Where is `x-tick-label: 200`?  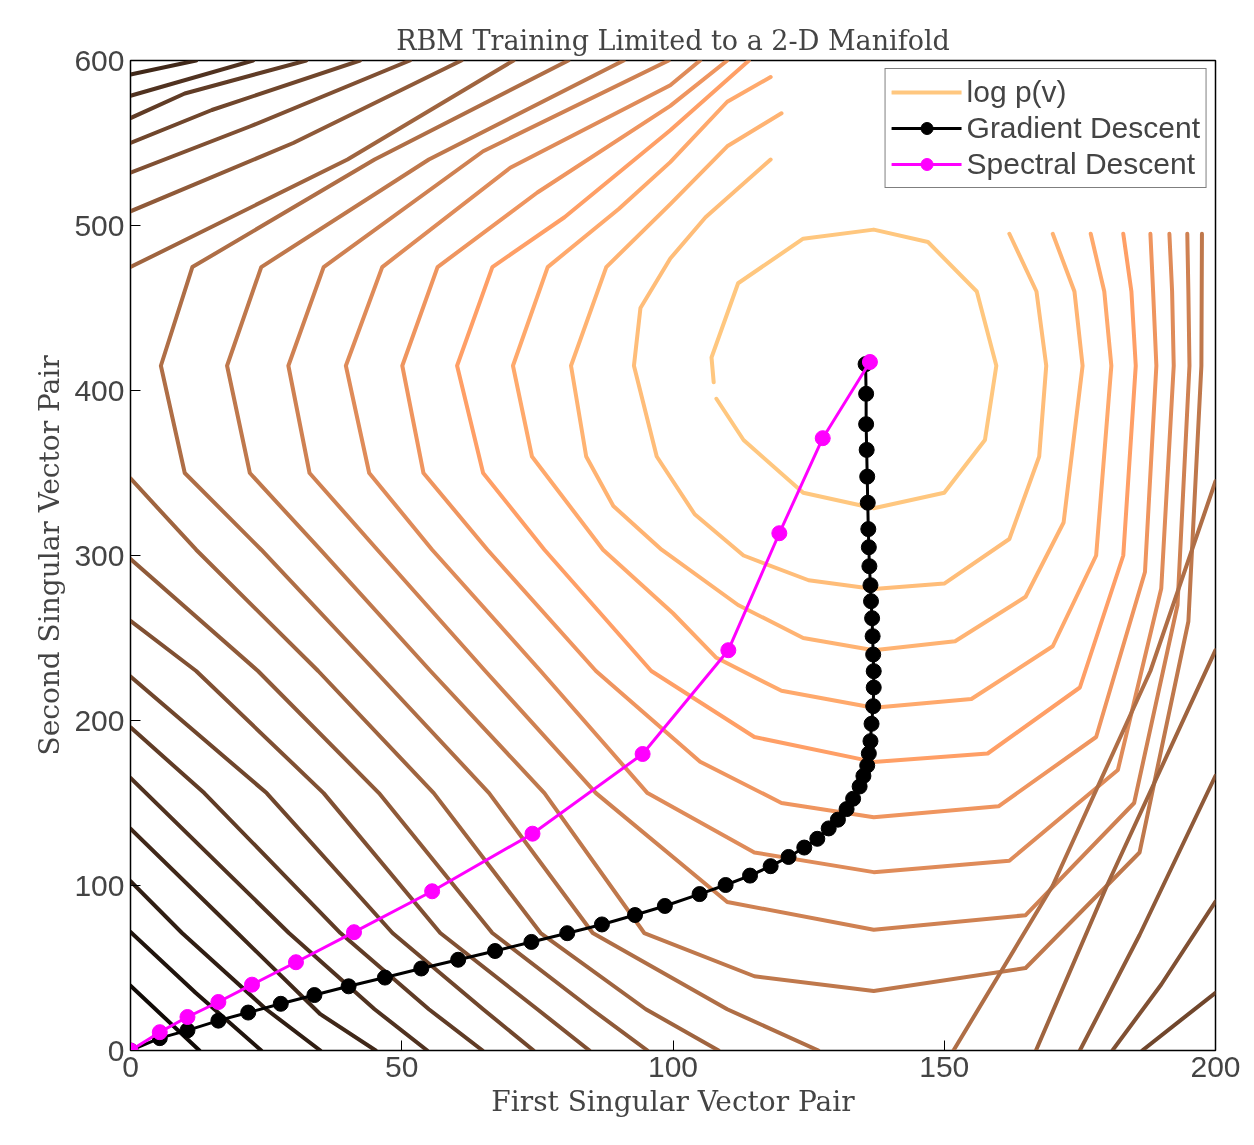 x-tick-label: 200 is located at coordinates (1215, 1066).